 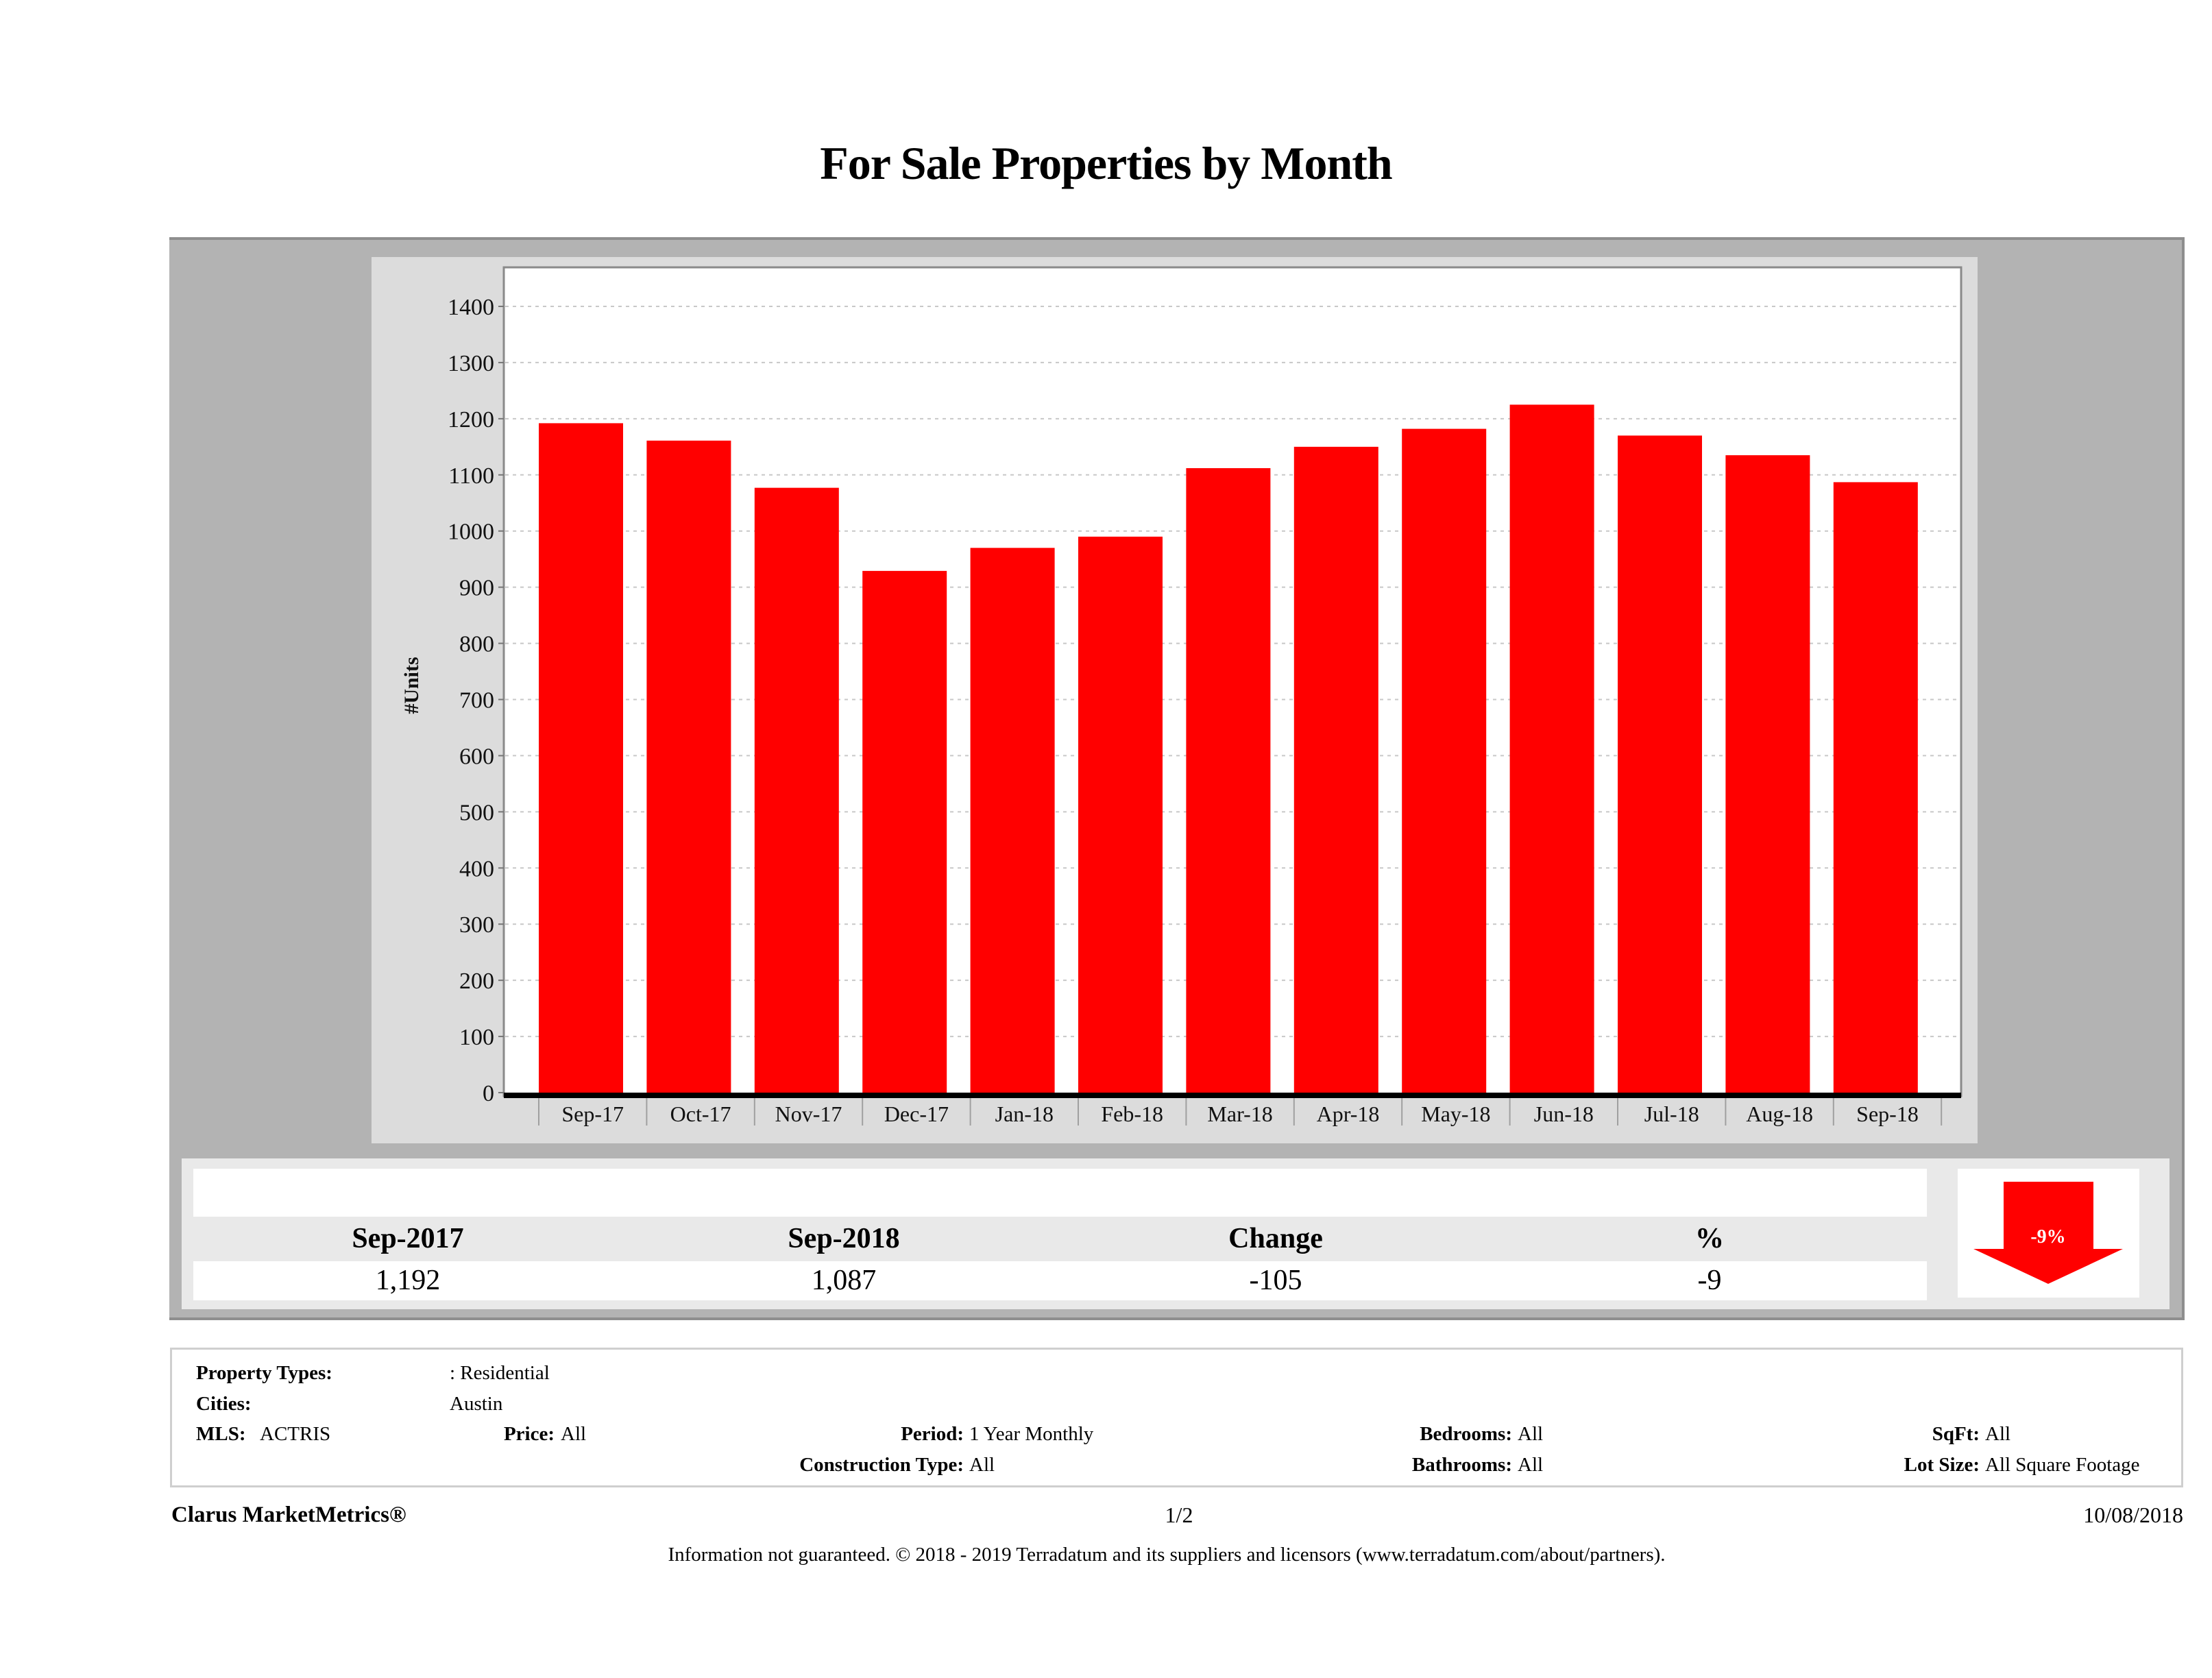 I want to click on x-tick-label: Sep-18, so click(x=1888, y=1114).